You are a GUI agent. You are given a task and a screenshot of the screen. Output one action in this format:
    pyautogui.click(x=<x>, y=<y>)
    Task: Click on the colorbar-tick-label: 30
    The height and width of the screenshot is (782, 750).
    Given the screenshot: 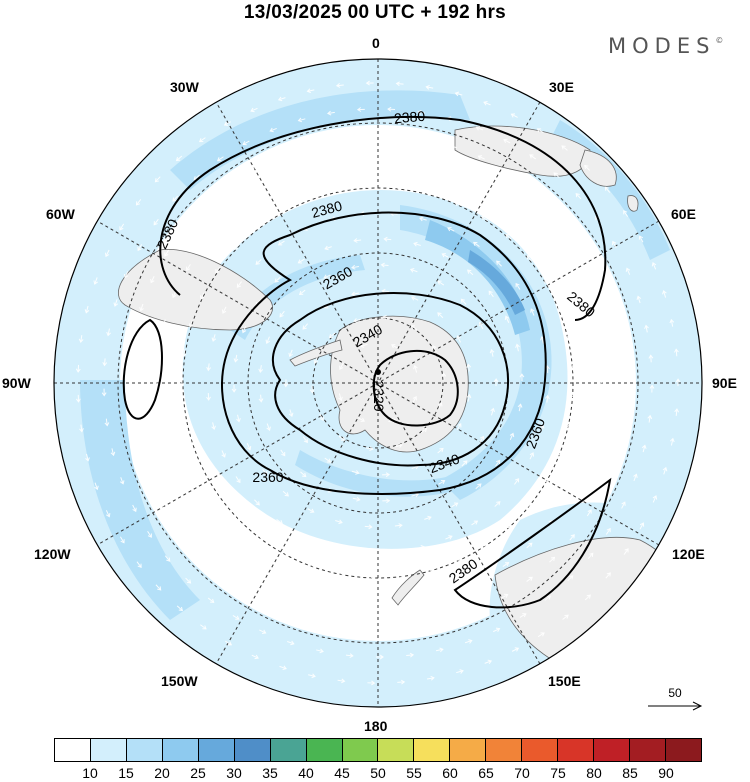 What is the action you would take?
    pyautogui.click(x=234, y=773)
    